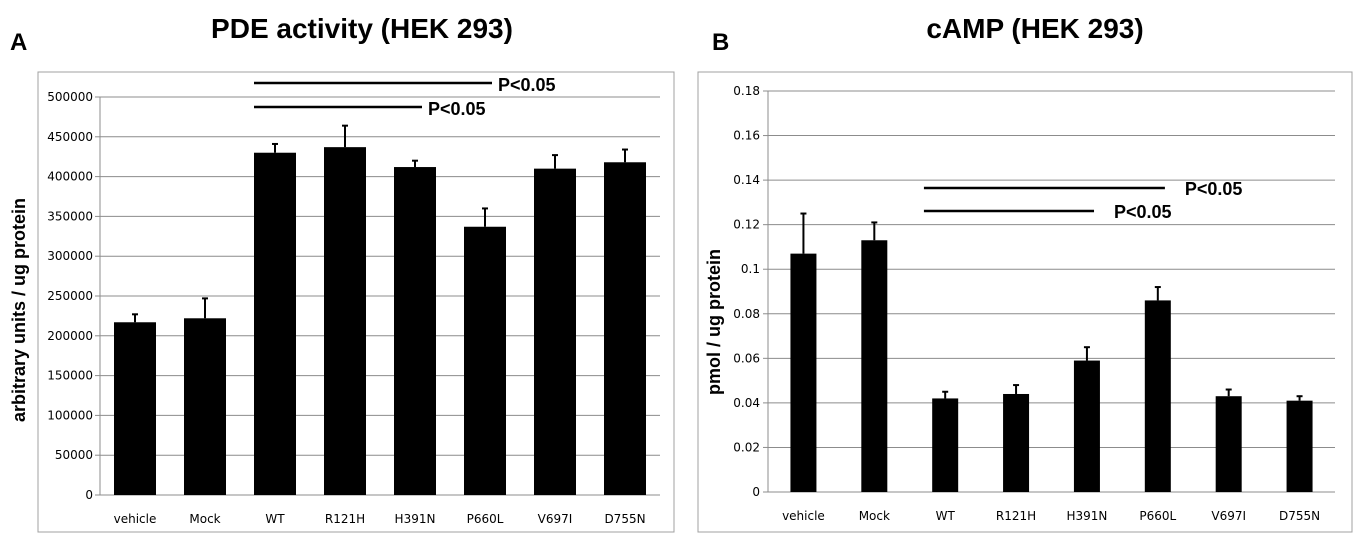  Describe the element at coordinates (70, 336) in the screenshot. I see `y-tick-label: 200000` at that location.